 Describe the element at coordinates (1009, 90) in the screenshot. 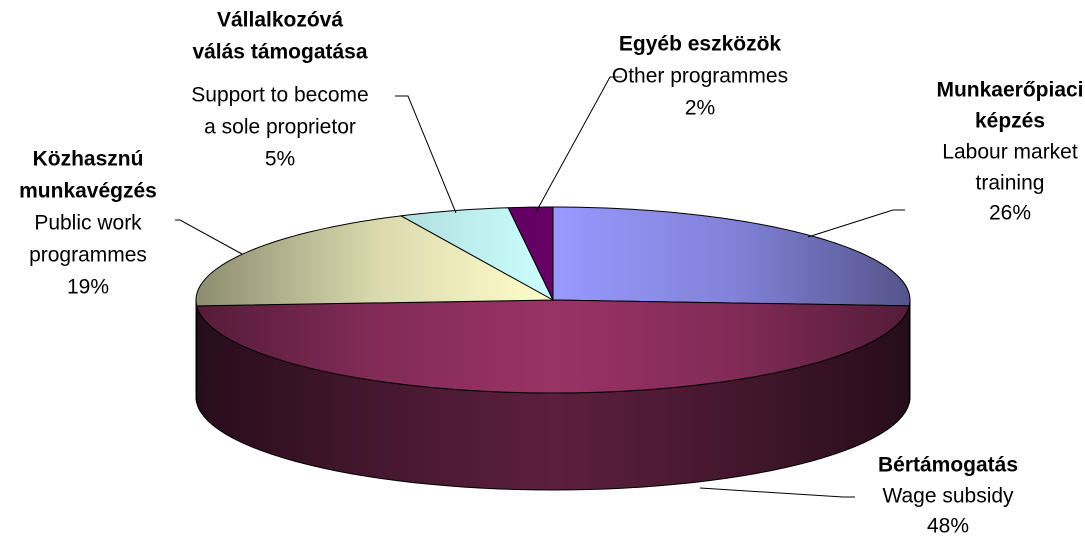

I see `label-name: Munkaerőpiaci` at that location.